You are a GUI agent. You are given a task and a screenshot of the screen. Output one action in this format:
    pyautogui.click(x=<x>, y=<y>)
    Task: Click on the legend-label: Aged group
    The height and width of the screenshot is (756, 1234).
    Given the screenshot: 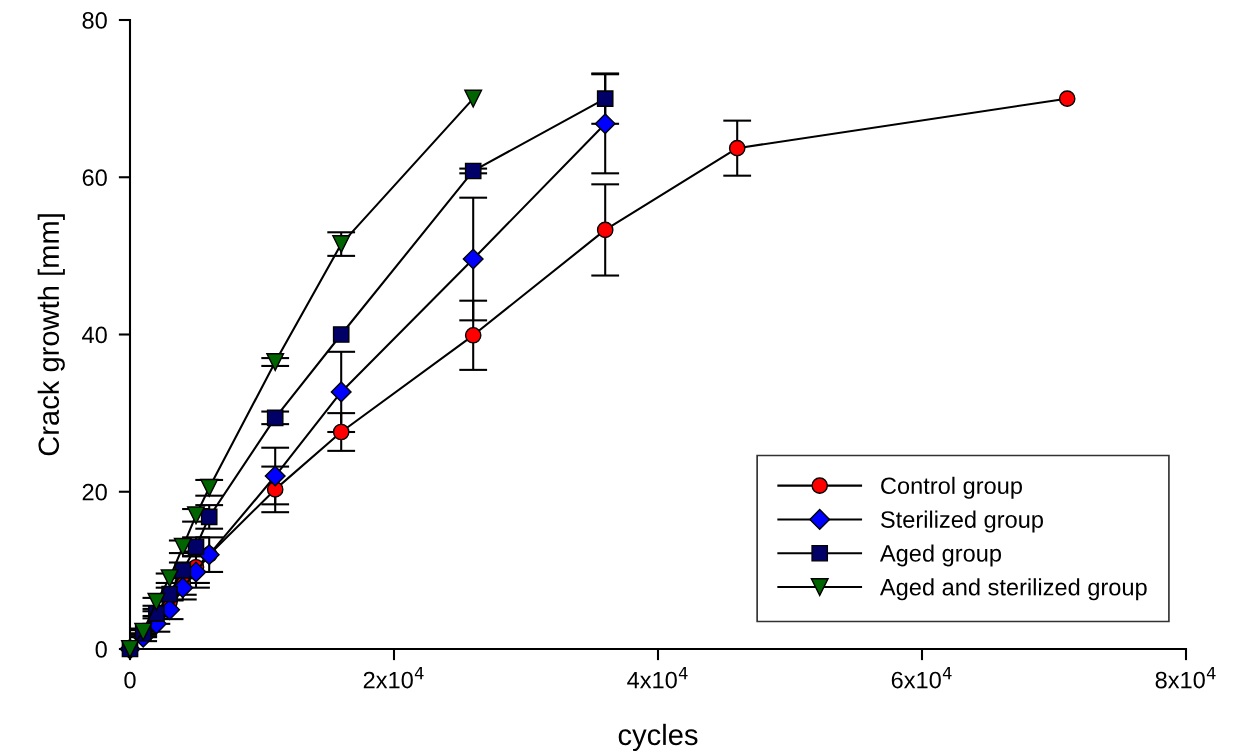 What is the action you would take?
    pyautogui.click(x=940, y=555)
    